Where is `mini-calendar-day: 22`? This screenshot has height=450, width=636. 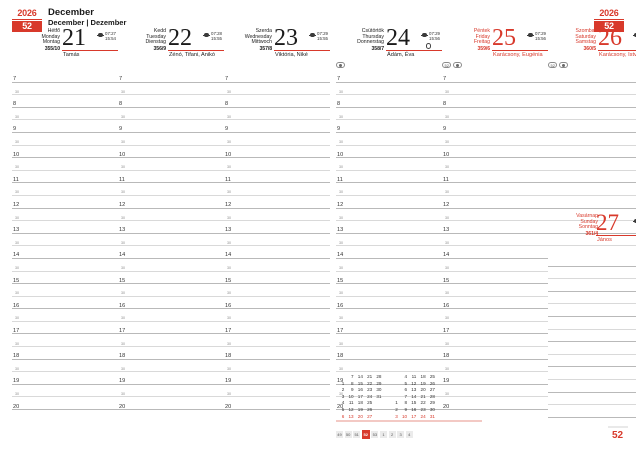
mini-calendar-day: 22 is located at coordinates (423, 403).